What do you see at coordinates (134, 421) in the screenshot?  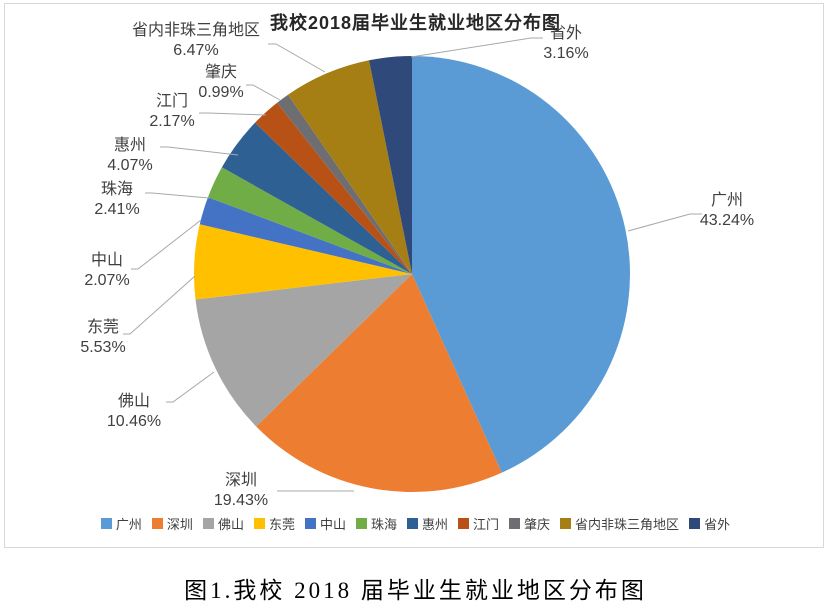 I see `slice-label-percent: 10.46%` at bounding box center [134, 421].